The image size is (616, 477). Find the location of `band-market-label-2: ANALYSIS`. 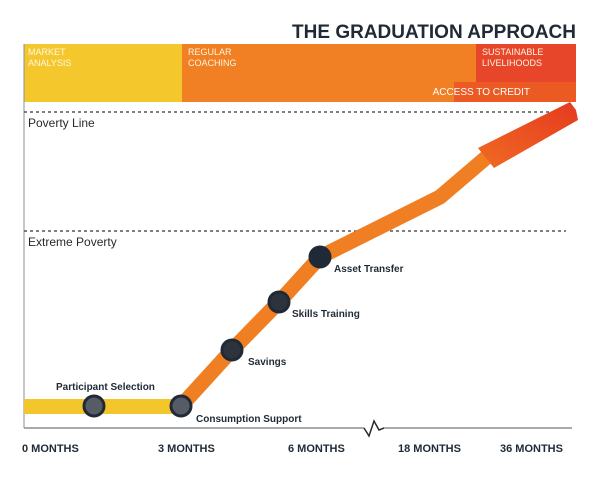

band-market-label-2: ANALYSIS is located at coordinates (49, 63).